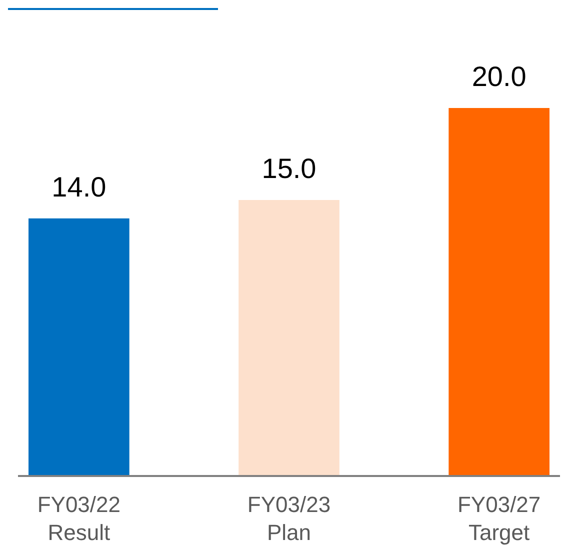  I want to click on x-tick-label: FY03/23 Plan, so click(289, 518).